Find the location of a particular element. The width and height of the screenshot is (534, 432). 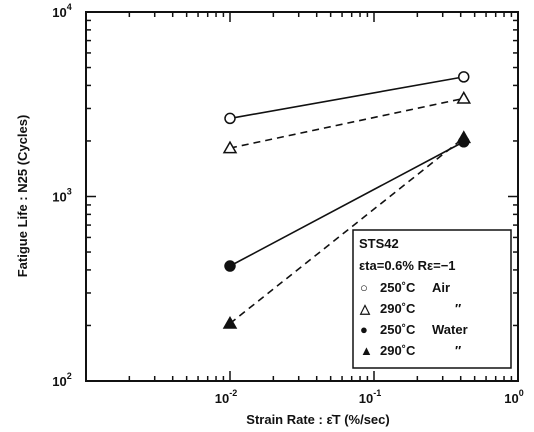

legend-marker: ○ is located at coordinates (364, 287).